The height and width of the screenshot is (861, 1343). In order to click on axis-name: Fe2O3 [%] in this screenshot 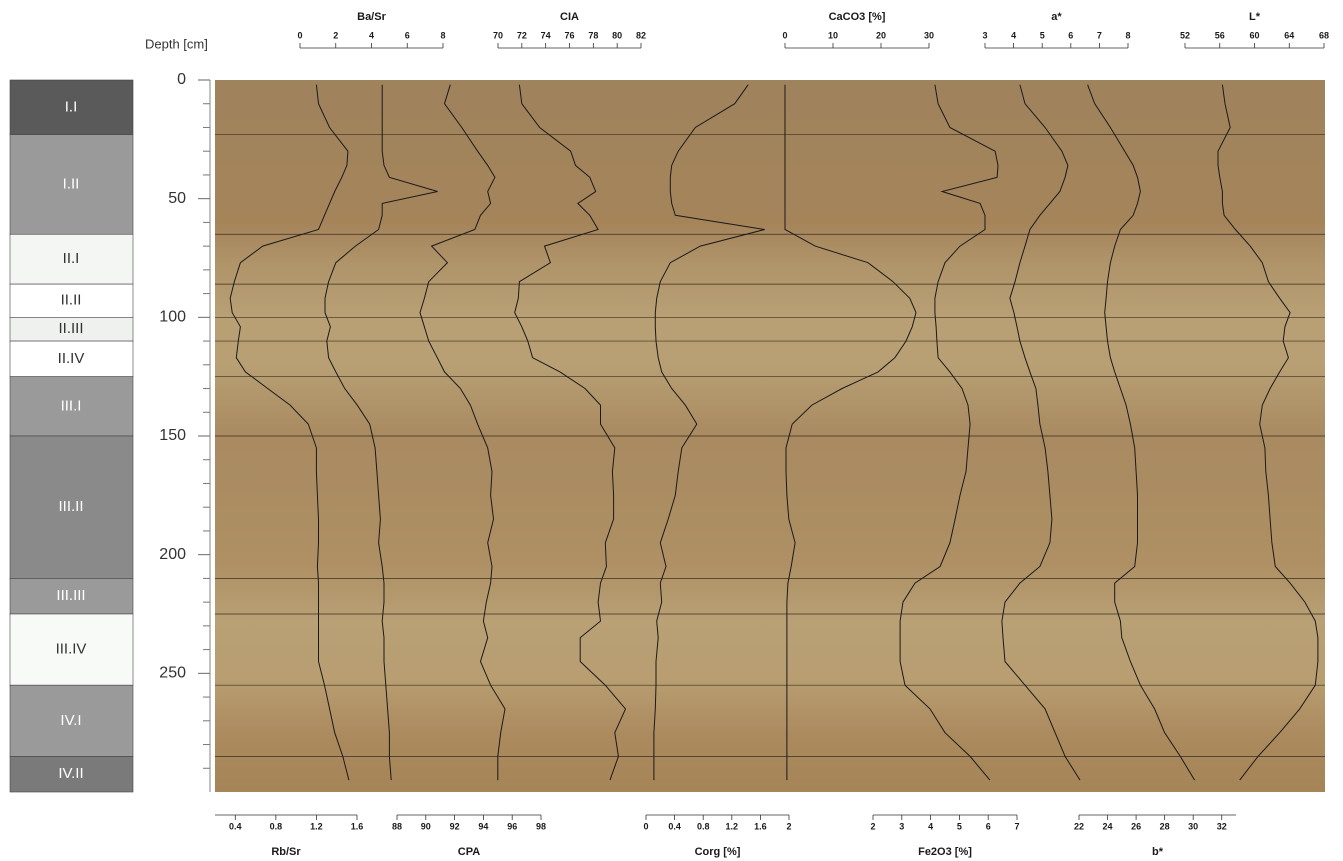, I will do `click(945, 852)`.